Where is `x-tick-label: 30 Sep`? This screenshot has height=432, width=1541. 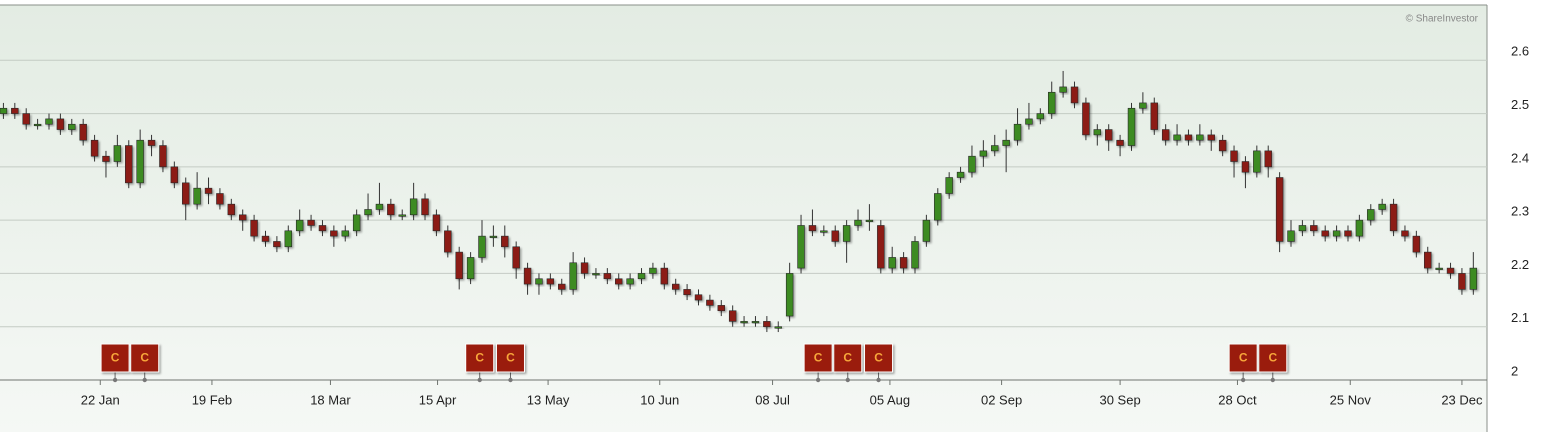
x-tick-label: 30 Sep is located at coordinates (1119, 399).